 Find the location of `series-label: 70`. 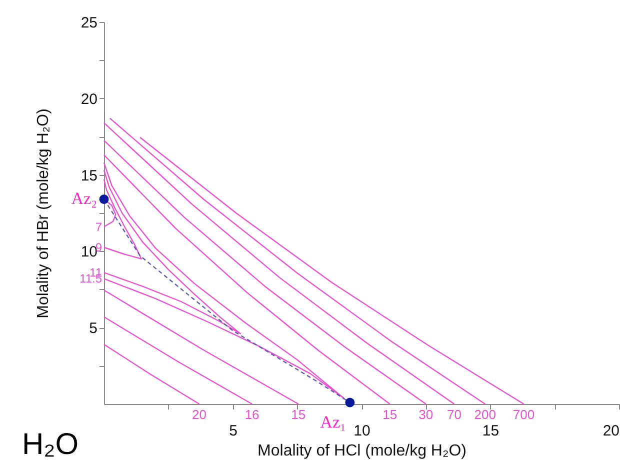

series-label: 70 is located at coordinates (454, 414).